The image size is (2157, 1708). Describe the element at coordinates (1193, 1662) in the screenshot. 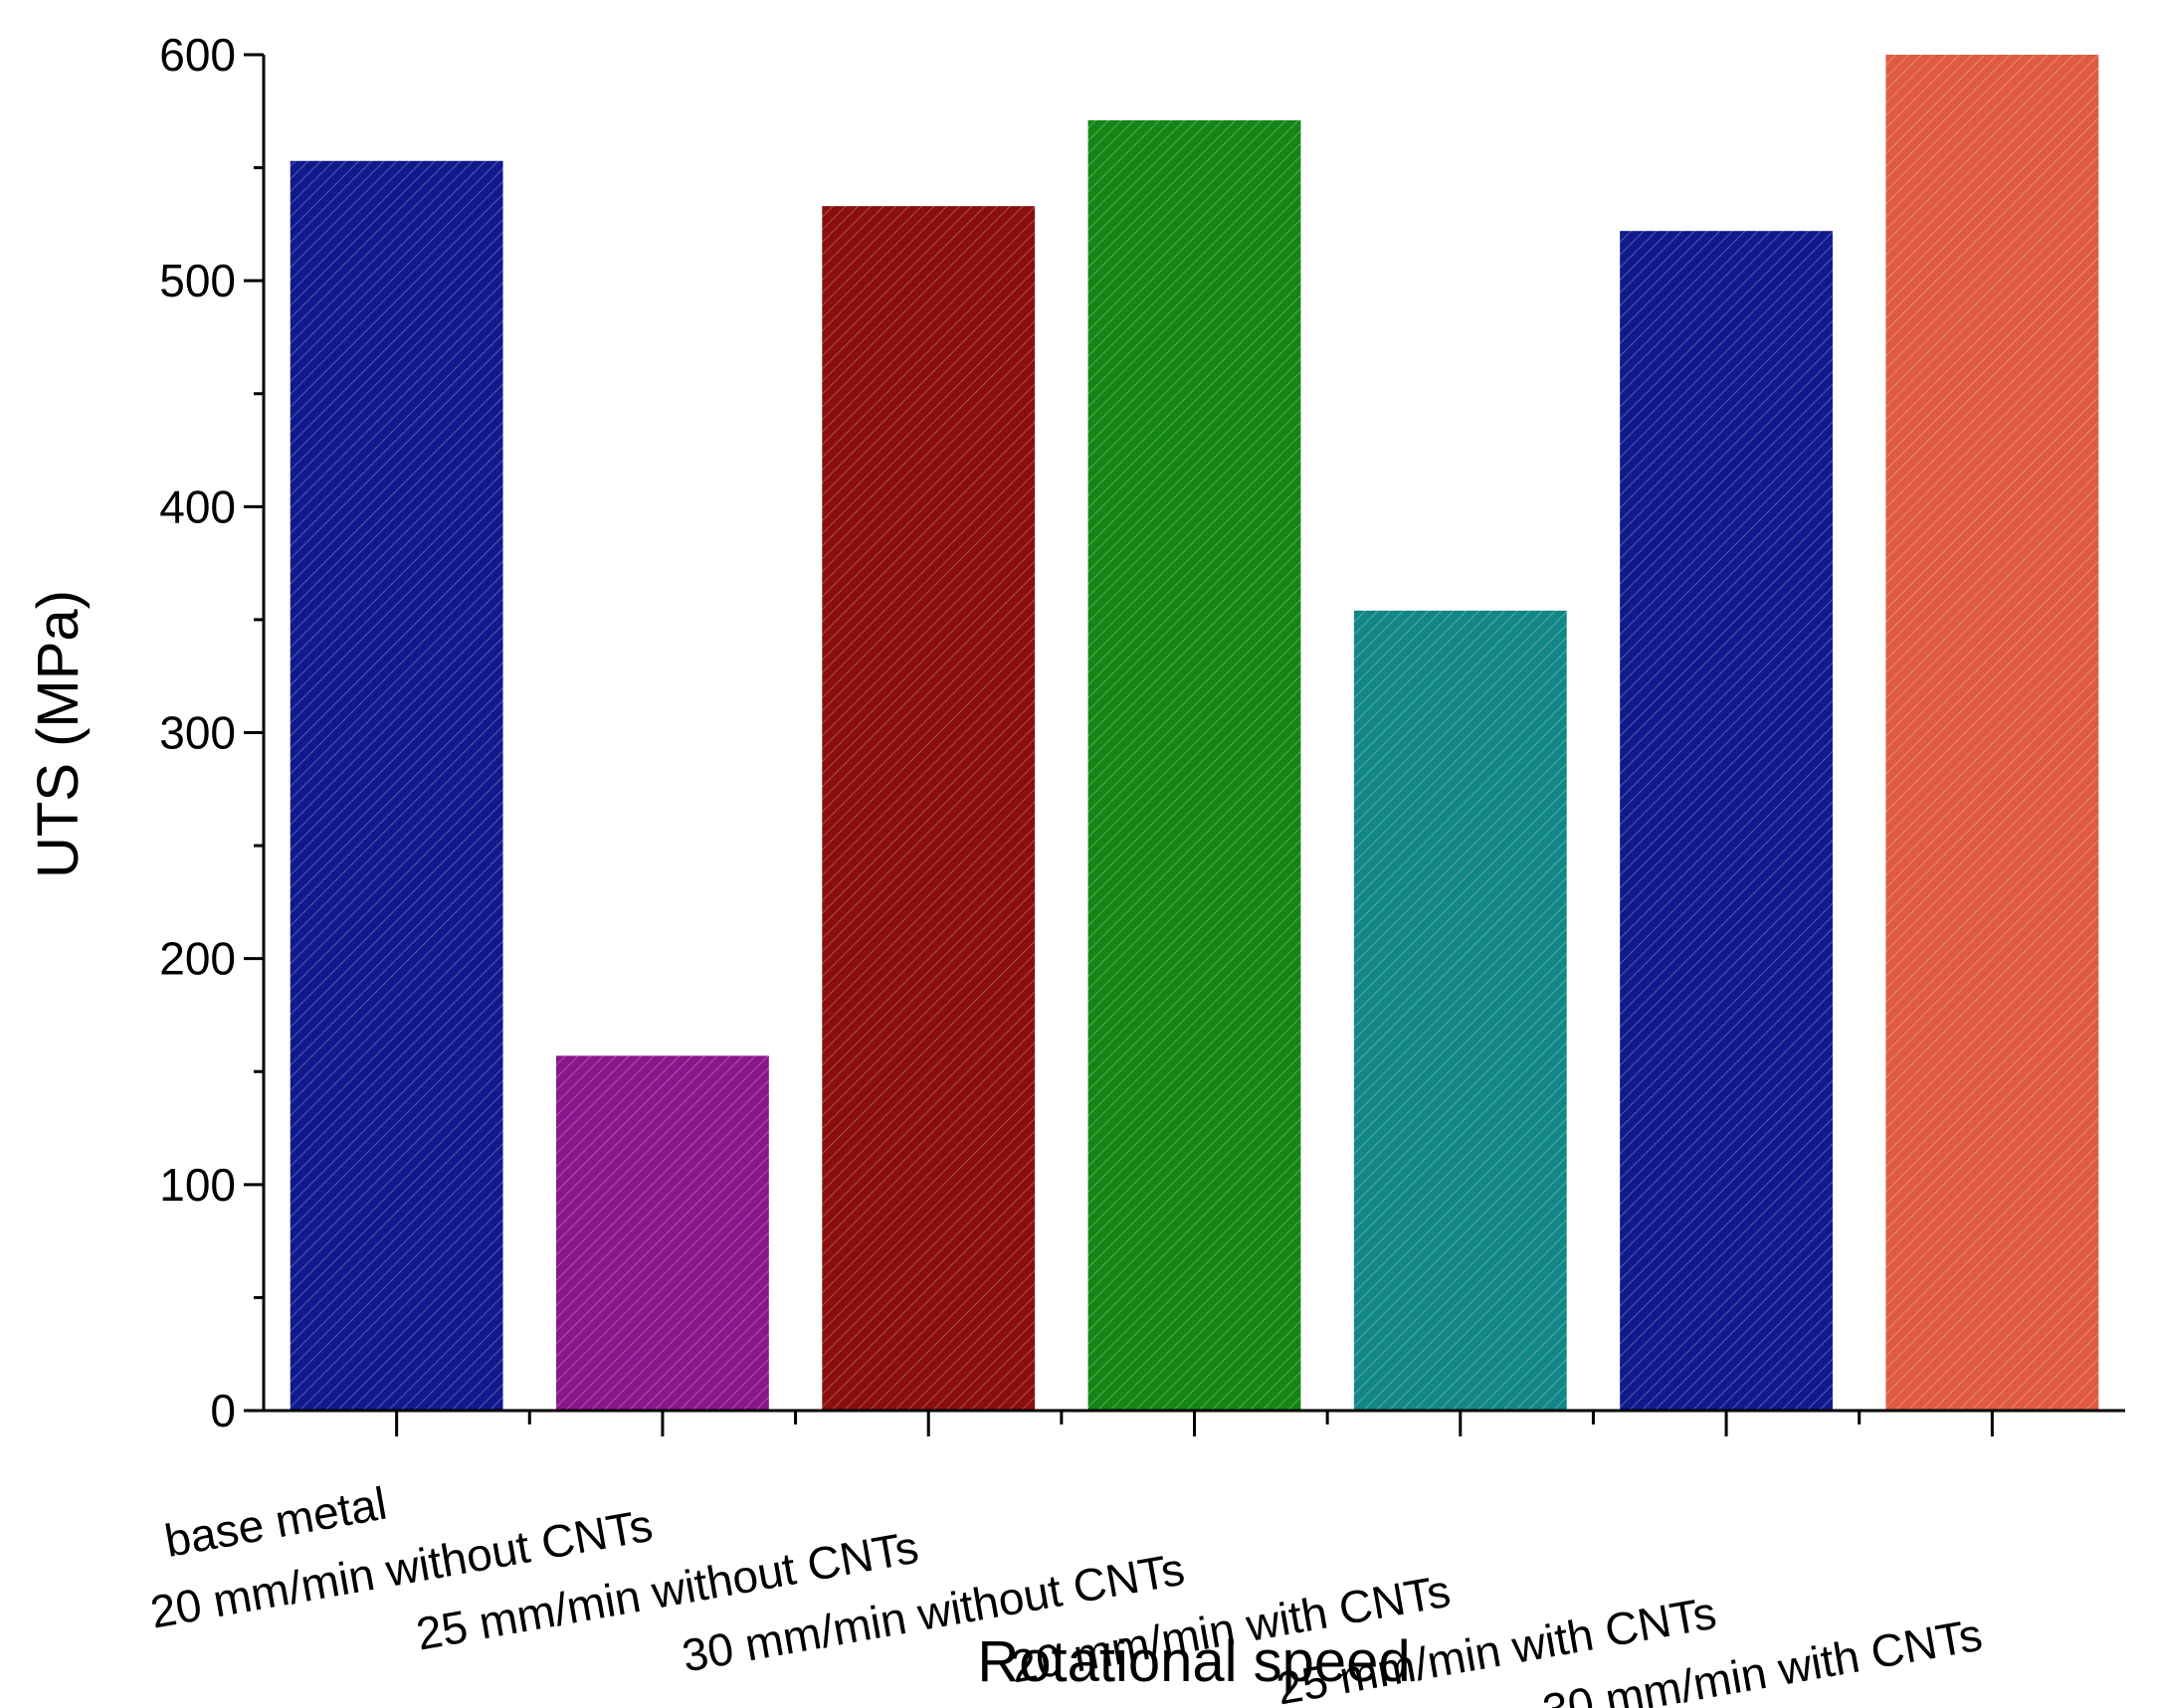

I see `x-axis-title: Rotational speed` at that location.